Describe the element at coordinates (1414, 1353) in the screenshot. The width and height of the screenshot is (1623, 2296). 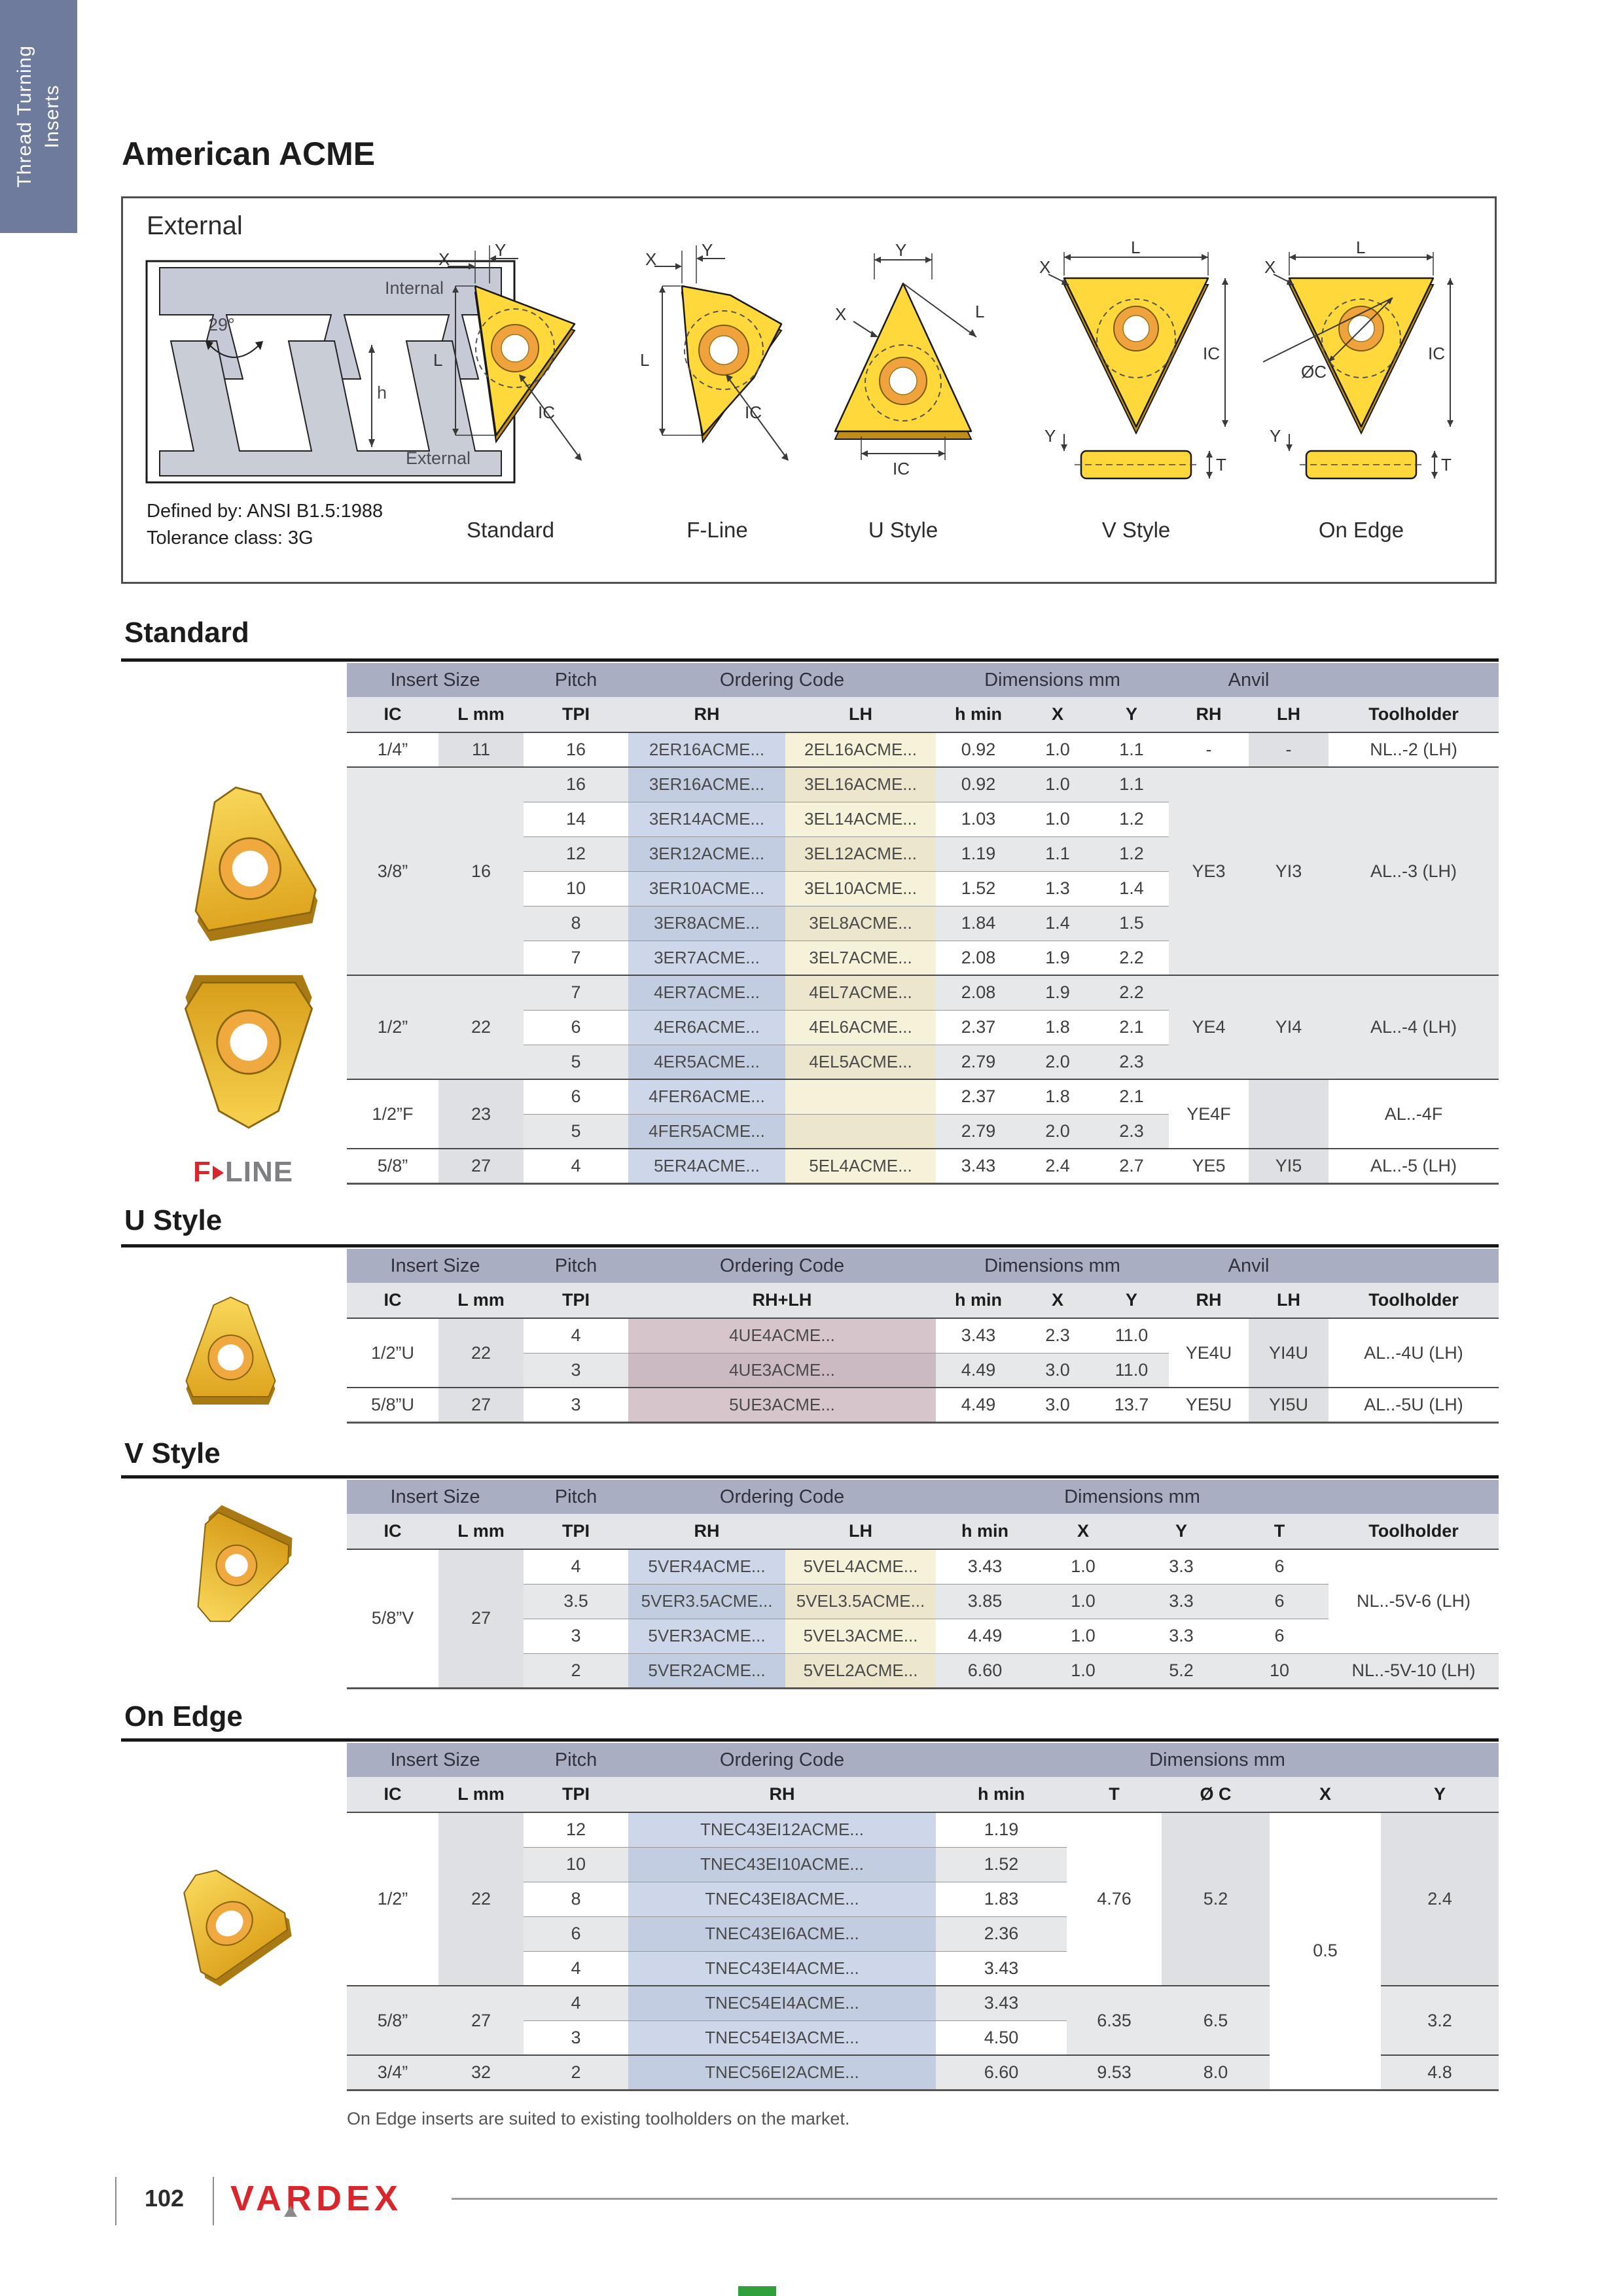
I see `table-cell: AL..-4U (LH)` at that location.